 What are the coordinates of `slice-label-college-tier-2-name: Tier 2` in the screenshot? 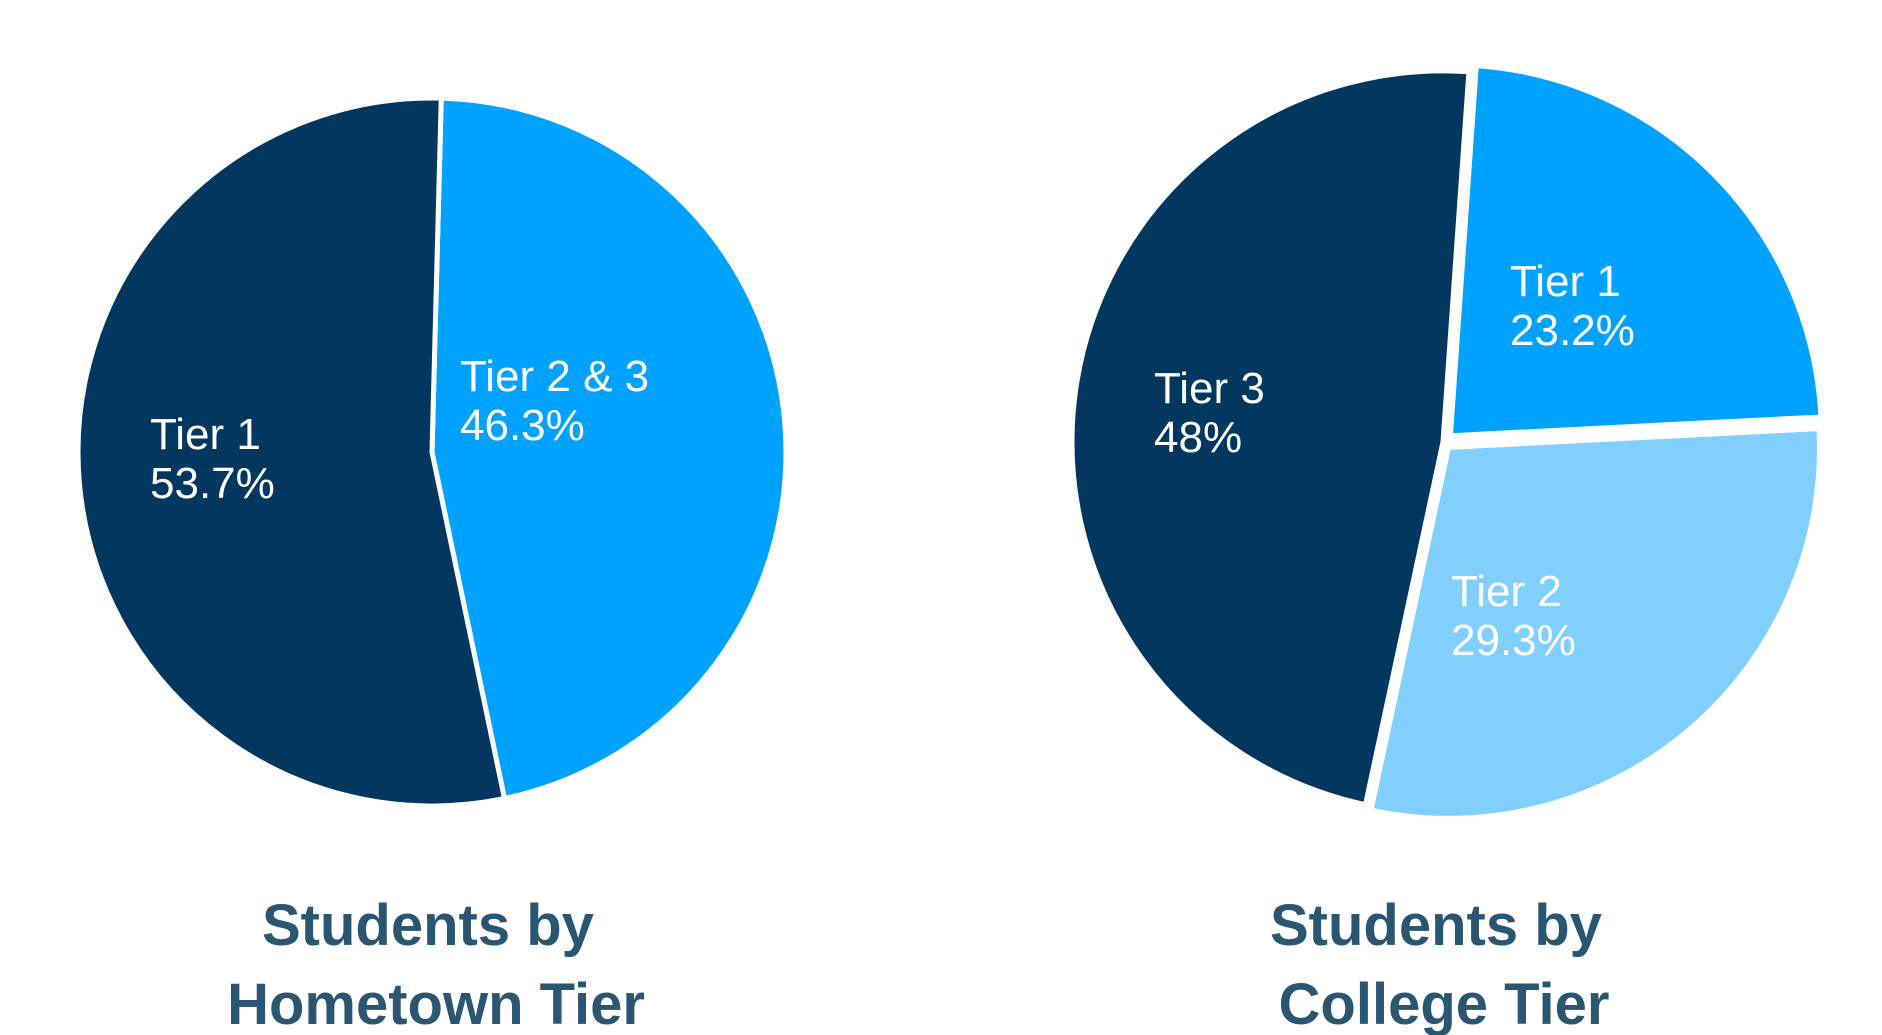 It's located at (1506, 591).